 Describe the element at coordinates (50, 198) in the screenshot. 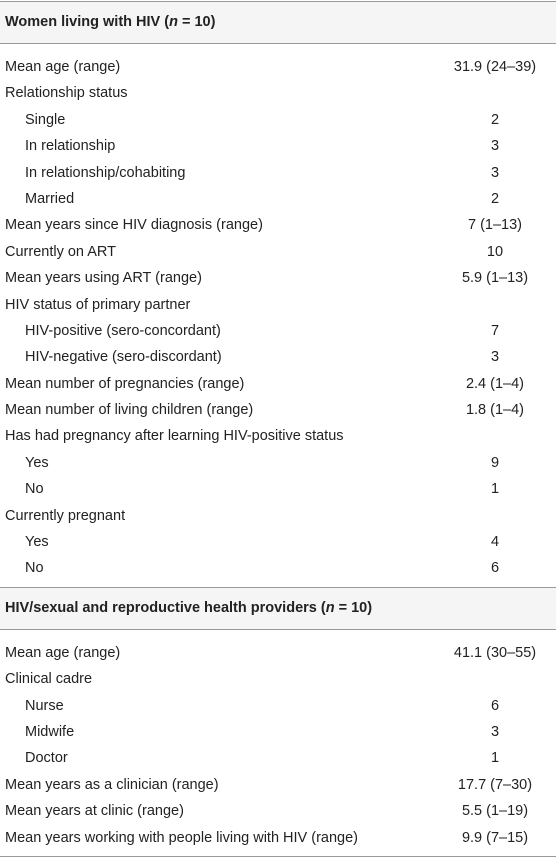

I see `row-label: Married` at that location.